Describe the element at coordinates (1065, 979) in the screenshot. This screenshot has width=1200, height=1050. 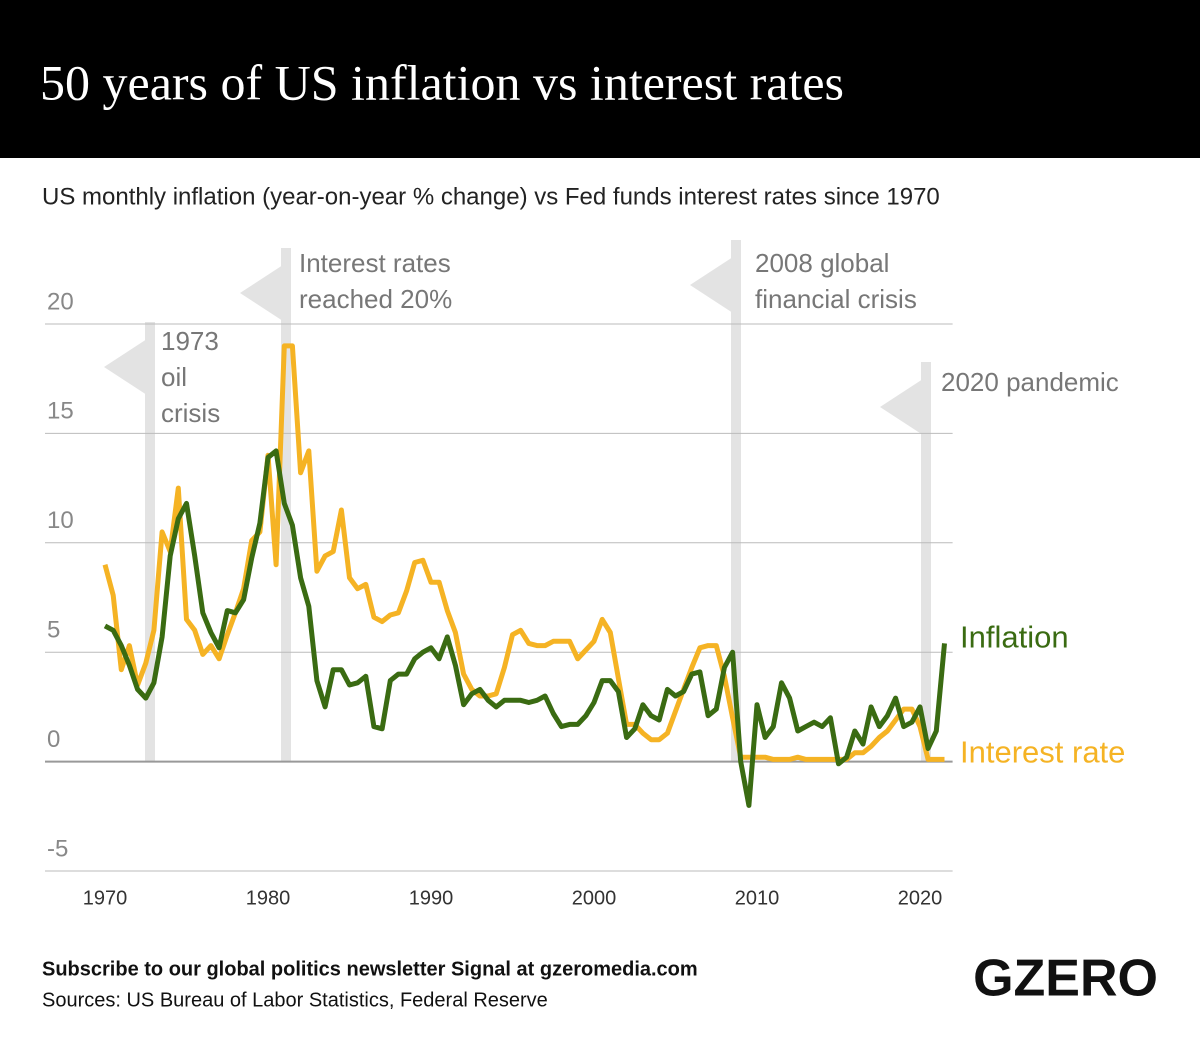
I see `logo: GZERO` at that location.